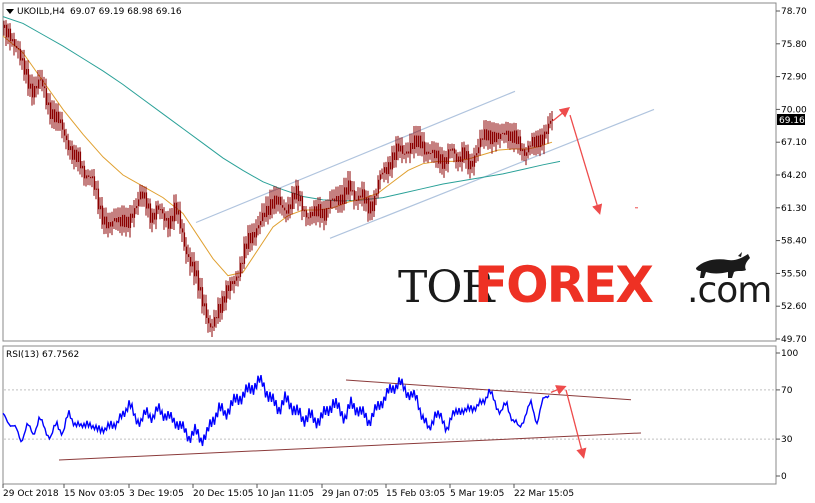 The width and height of the screenshot is (815, 503). What do you see at coordinates (784, 477) in the screenshot?
I see `rsi-tick-label: 0` at bounding box center [784, 477].